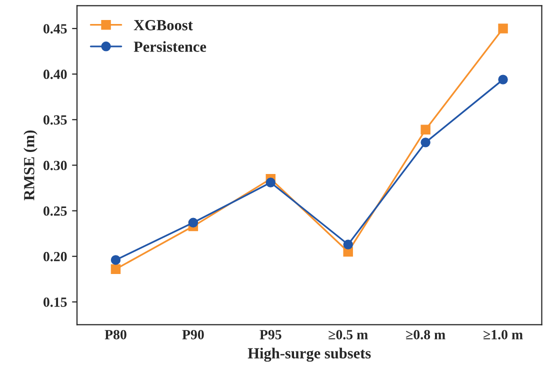 This screenshot has height=382, width=550. Describe the element at coordinates (426, 335) in the screenshot. I see `x-tick-label: ≥0.8 m` at that location.